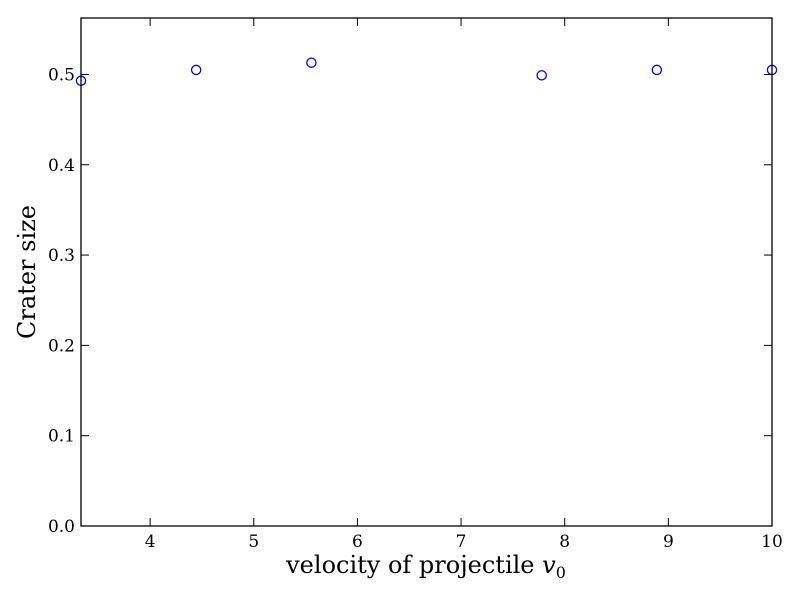  Describe the element at coordinates (772, 542) in the screenshot. I see `x-tick-label: 10` at that location.